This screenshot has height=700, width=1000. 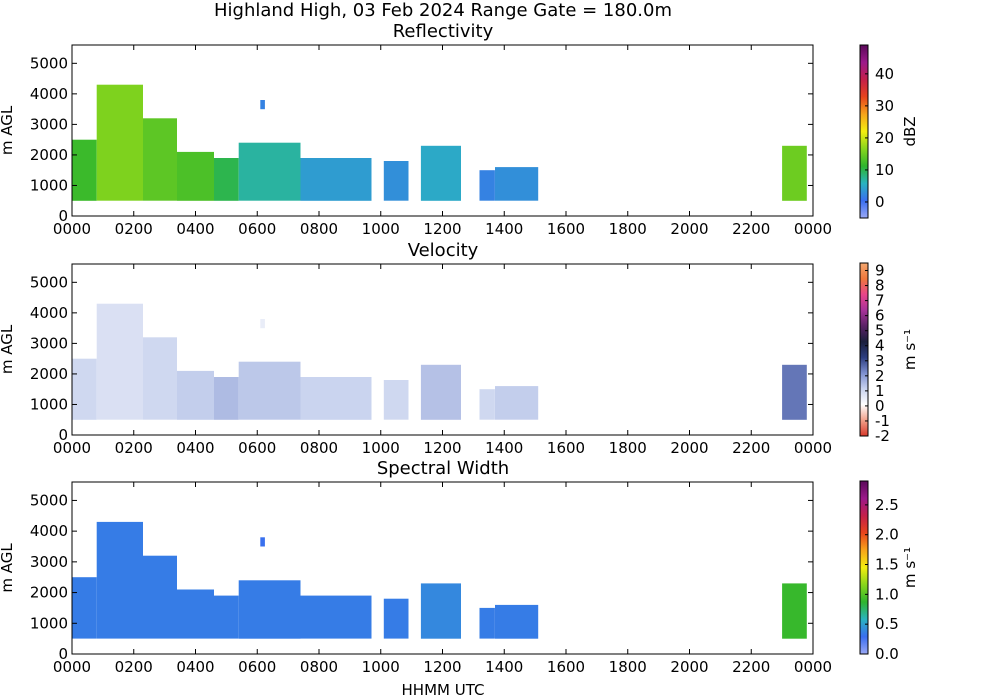 I want to click on colorbar-tick-label: -1, so click(x=882, y=421).